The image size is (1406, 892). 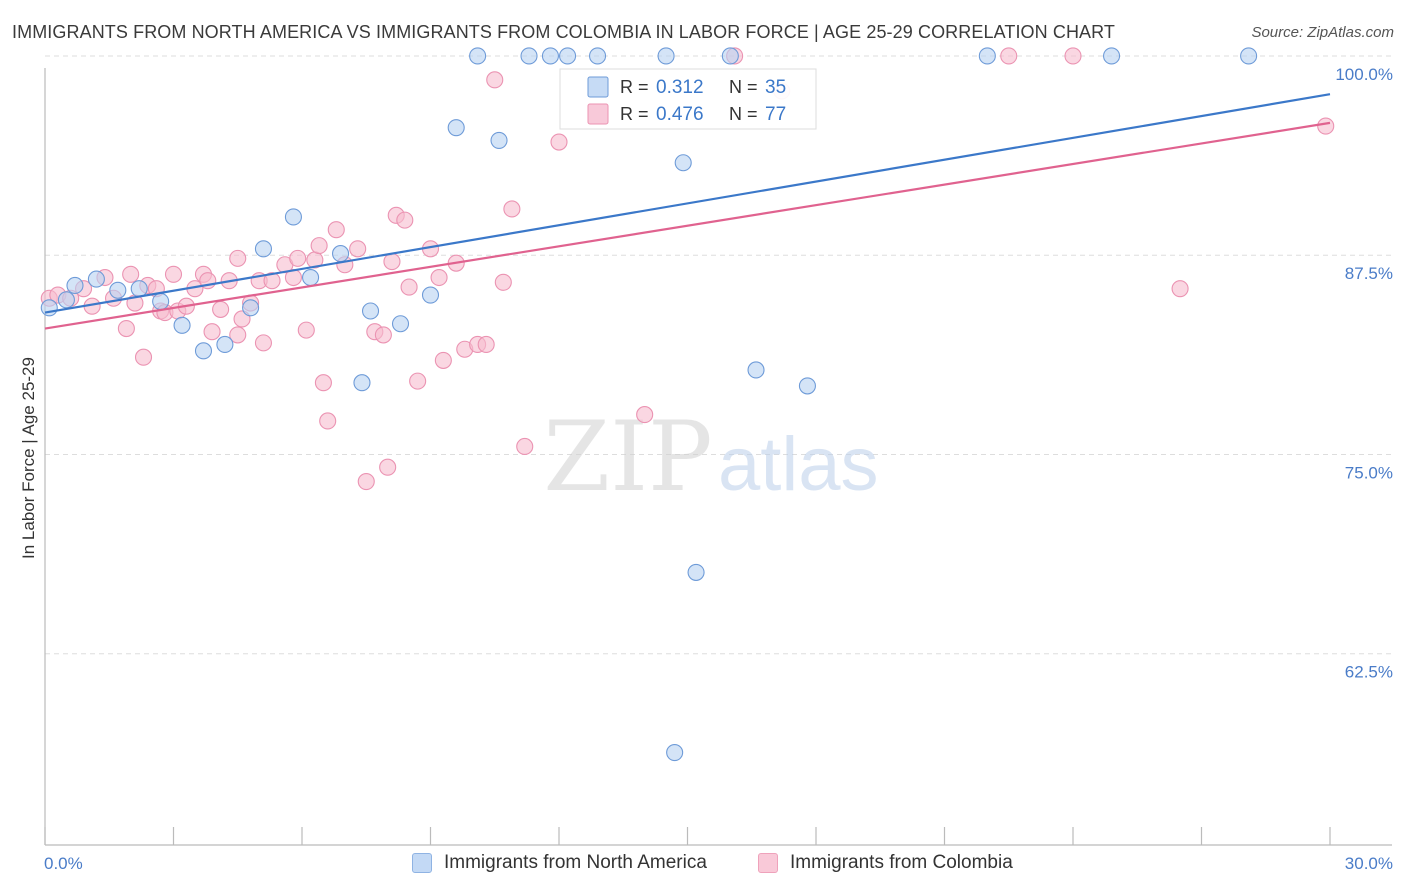 What do you see at coordinates (627, 457) in the screenshot?
I see `watermark-zip: ZIP` at bounding box center [627, 457].